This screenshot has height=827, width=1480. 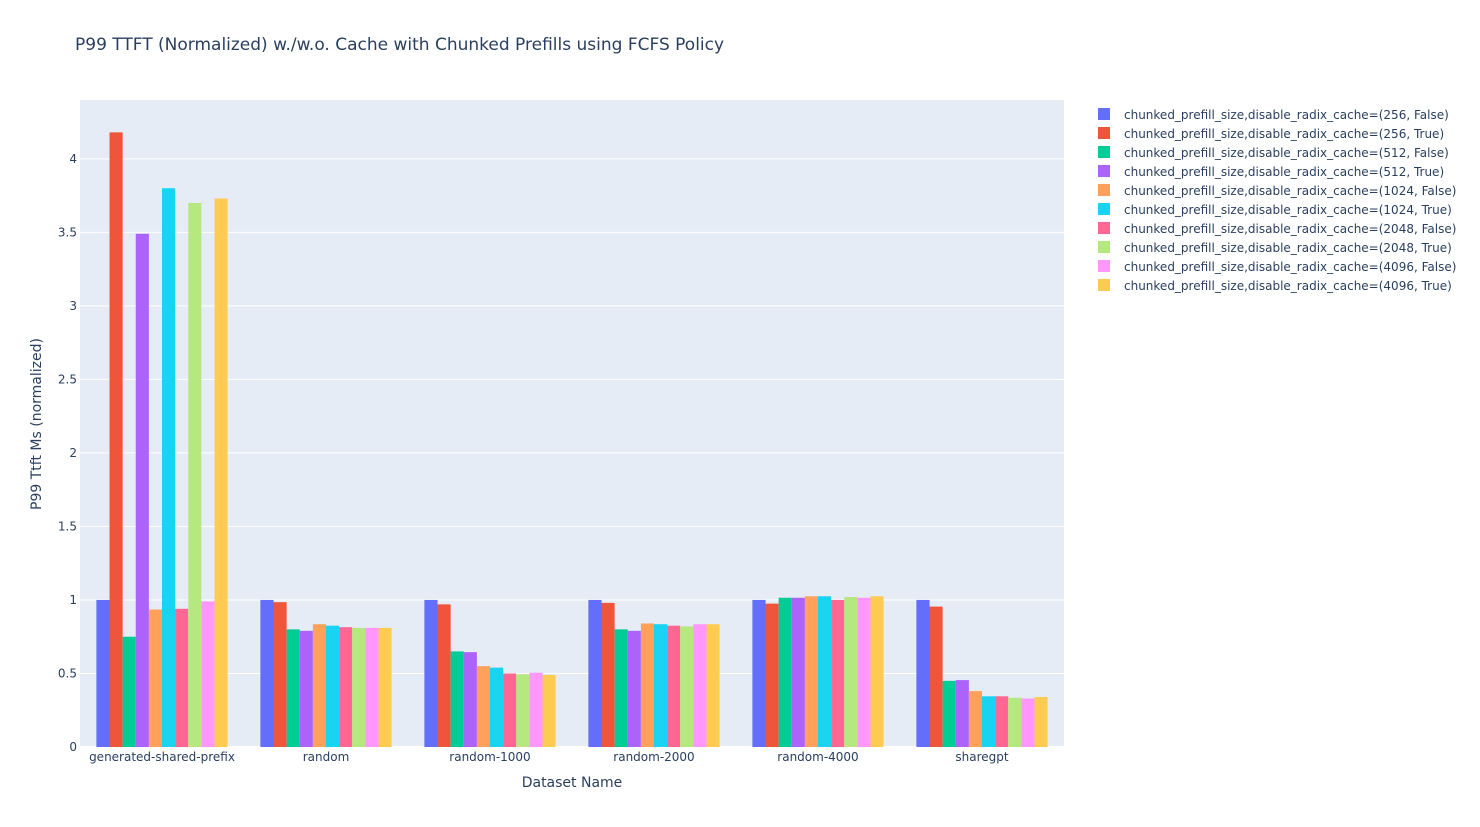 What do you see at coordinates (73, 306) in the screenshot?
I see `y-tick-label: 3` at bounding box center [73, 306].